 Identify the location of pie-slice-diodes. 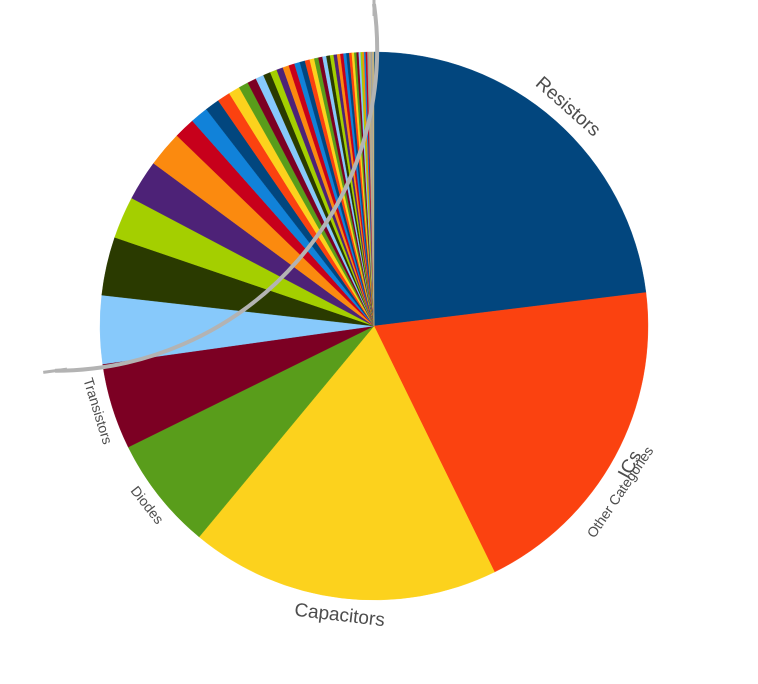
(251, 431).